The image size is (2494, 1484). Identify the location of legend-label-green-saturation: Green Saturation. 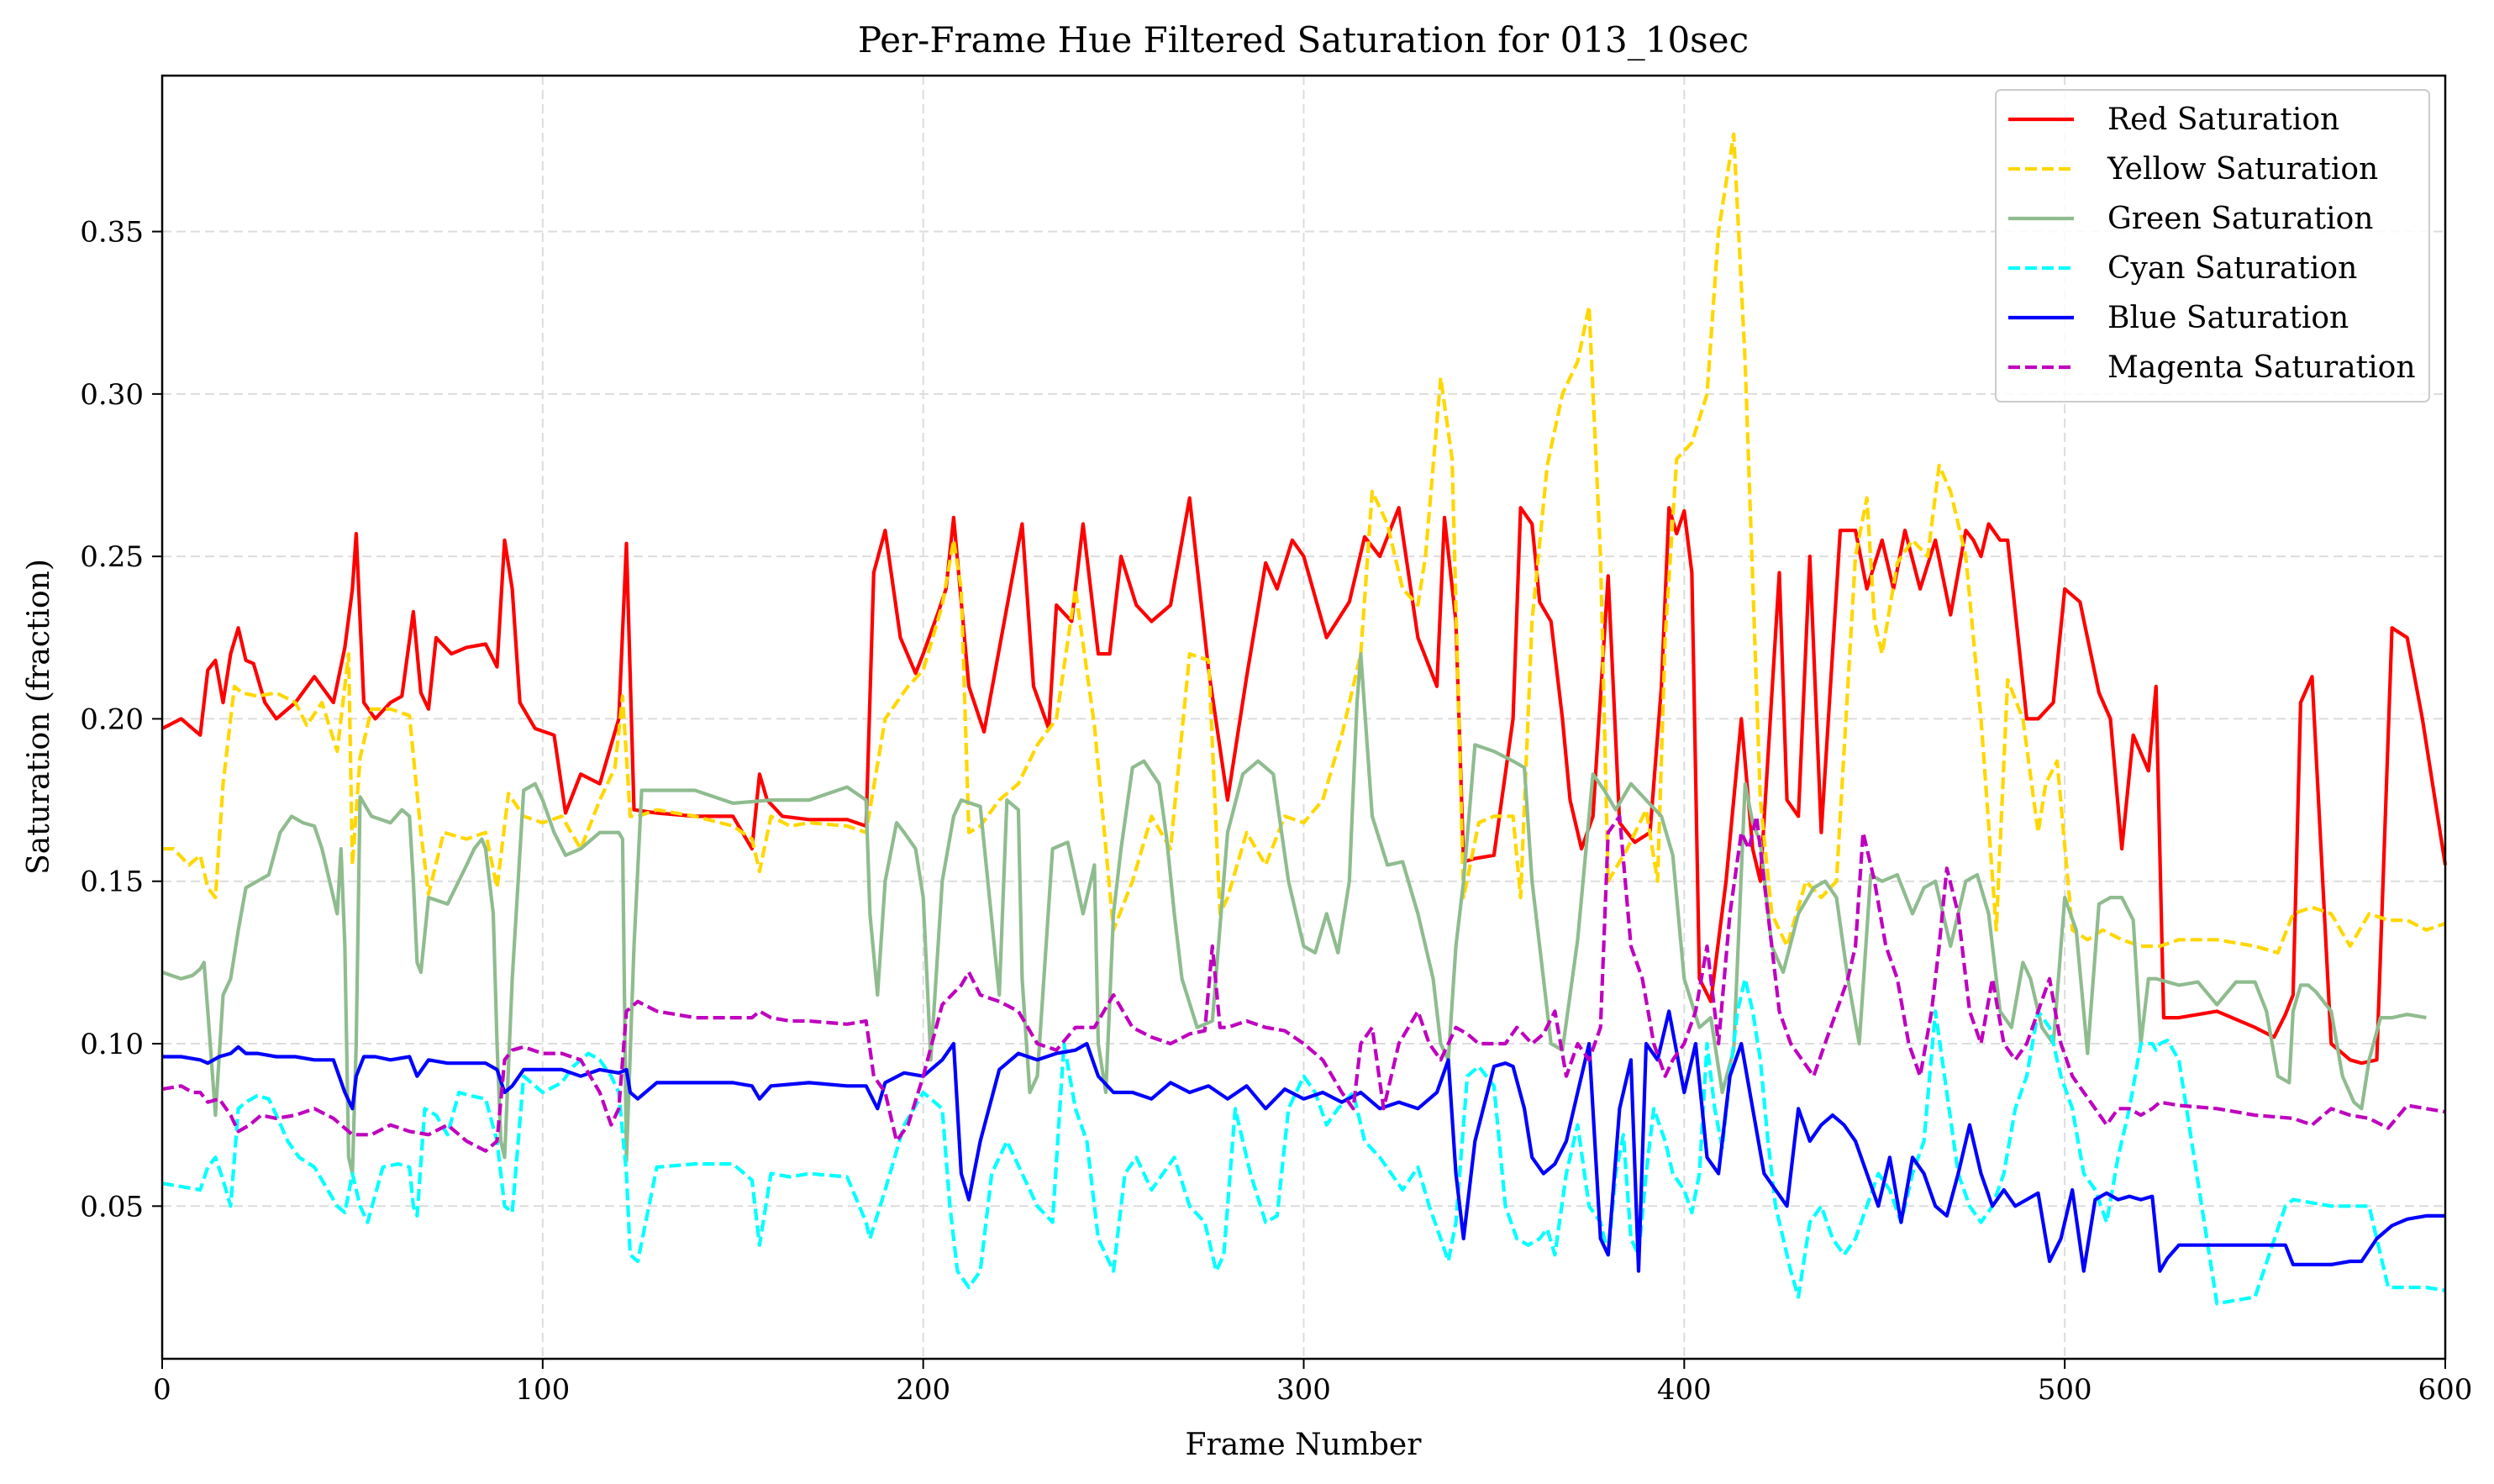
(2240, 219).